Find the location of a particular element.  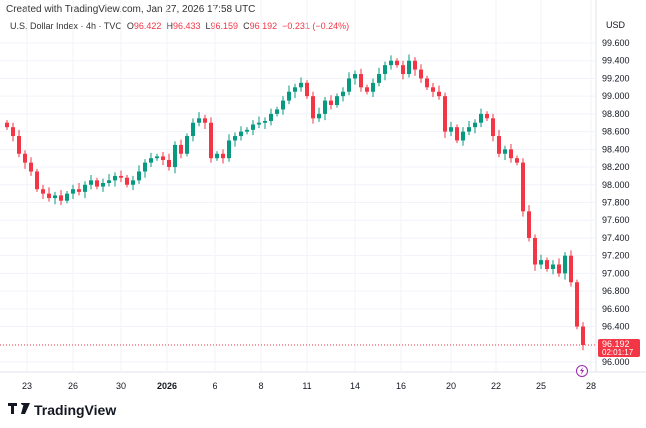

y-tick-label: 98.800 is located at coordinates (616, 114).